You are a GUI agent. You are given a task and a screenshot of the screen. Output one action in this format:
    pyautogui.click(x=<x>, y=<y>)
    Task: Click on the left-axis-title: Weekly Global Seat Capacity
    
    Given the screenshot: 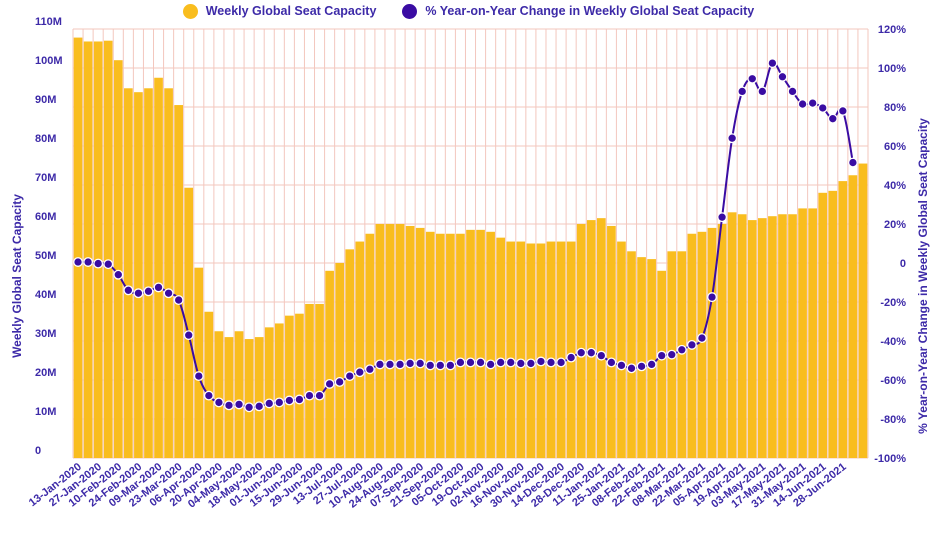 What is the action you would take?
    pyautogui.click(x=17, y=276)
    